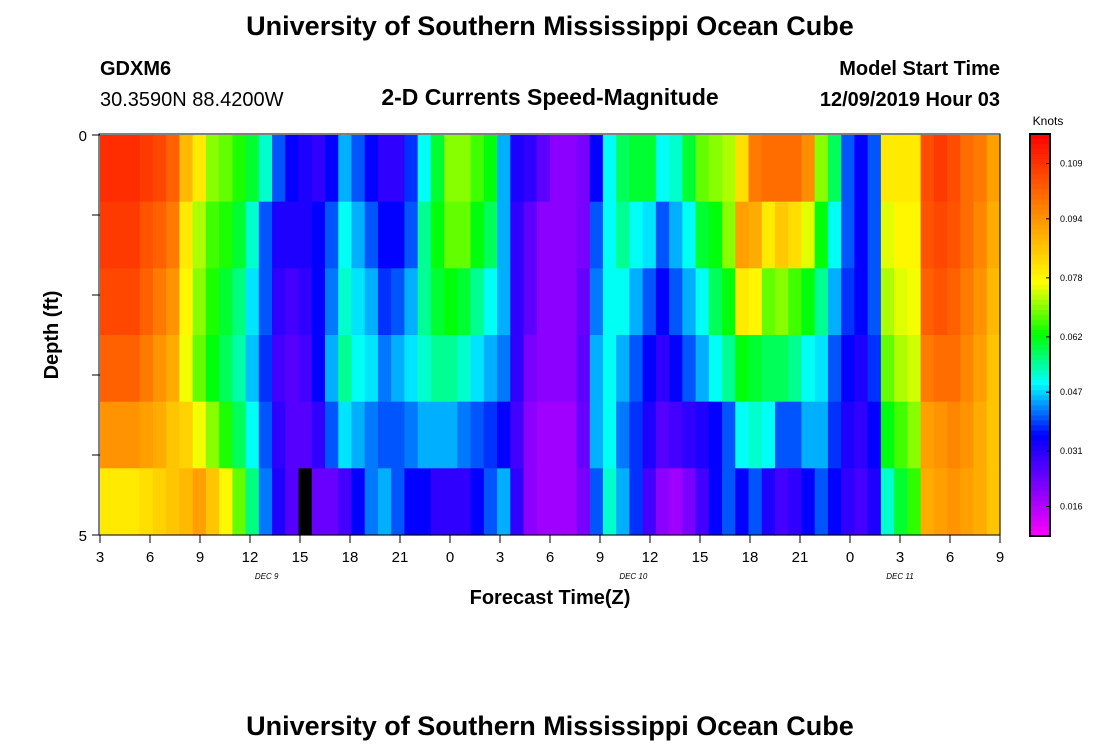  I want to click on x-tick-label: 0, so click(850, 557).